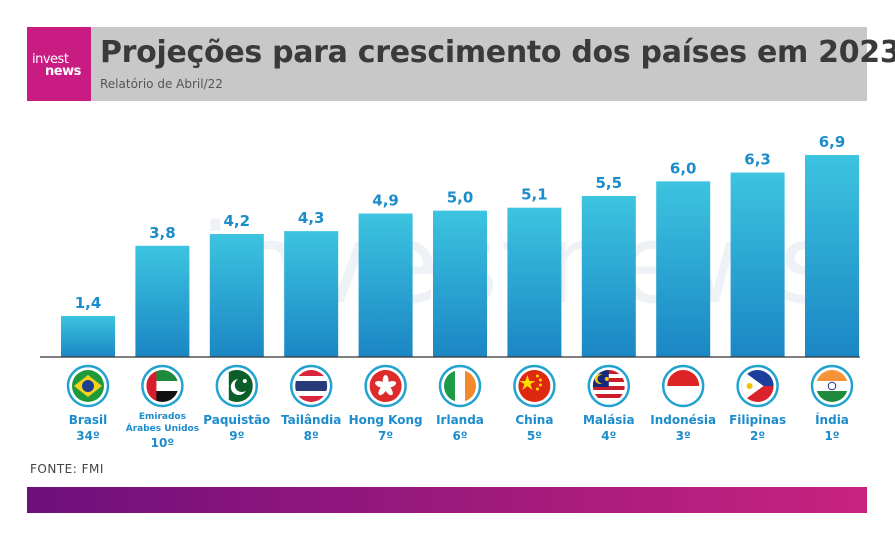  What do you see at coordinates (757, 436) in the screenshot?
I see `rank-label-9: 2º` at bounding box center [757, 436].